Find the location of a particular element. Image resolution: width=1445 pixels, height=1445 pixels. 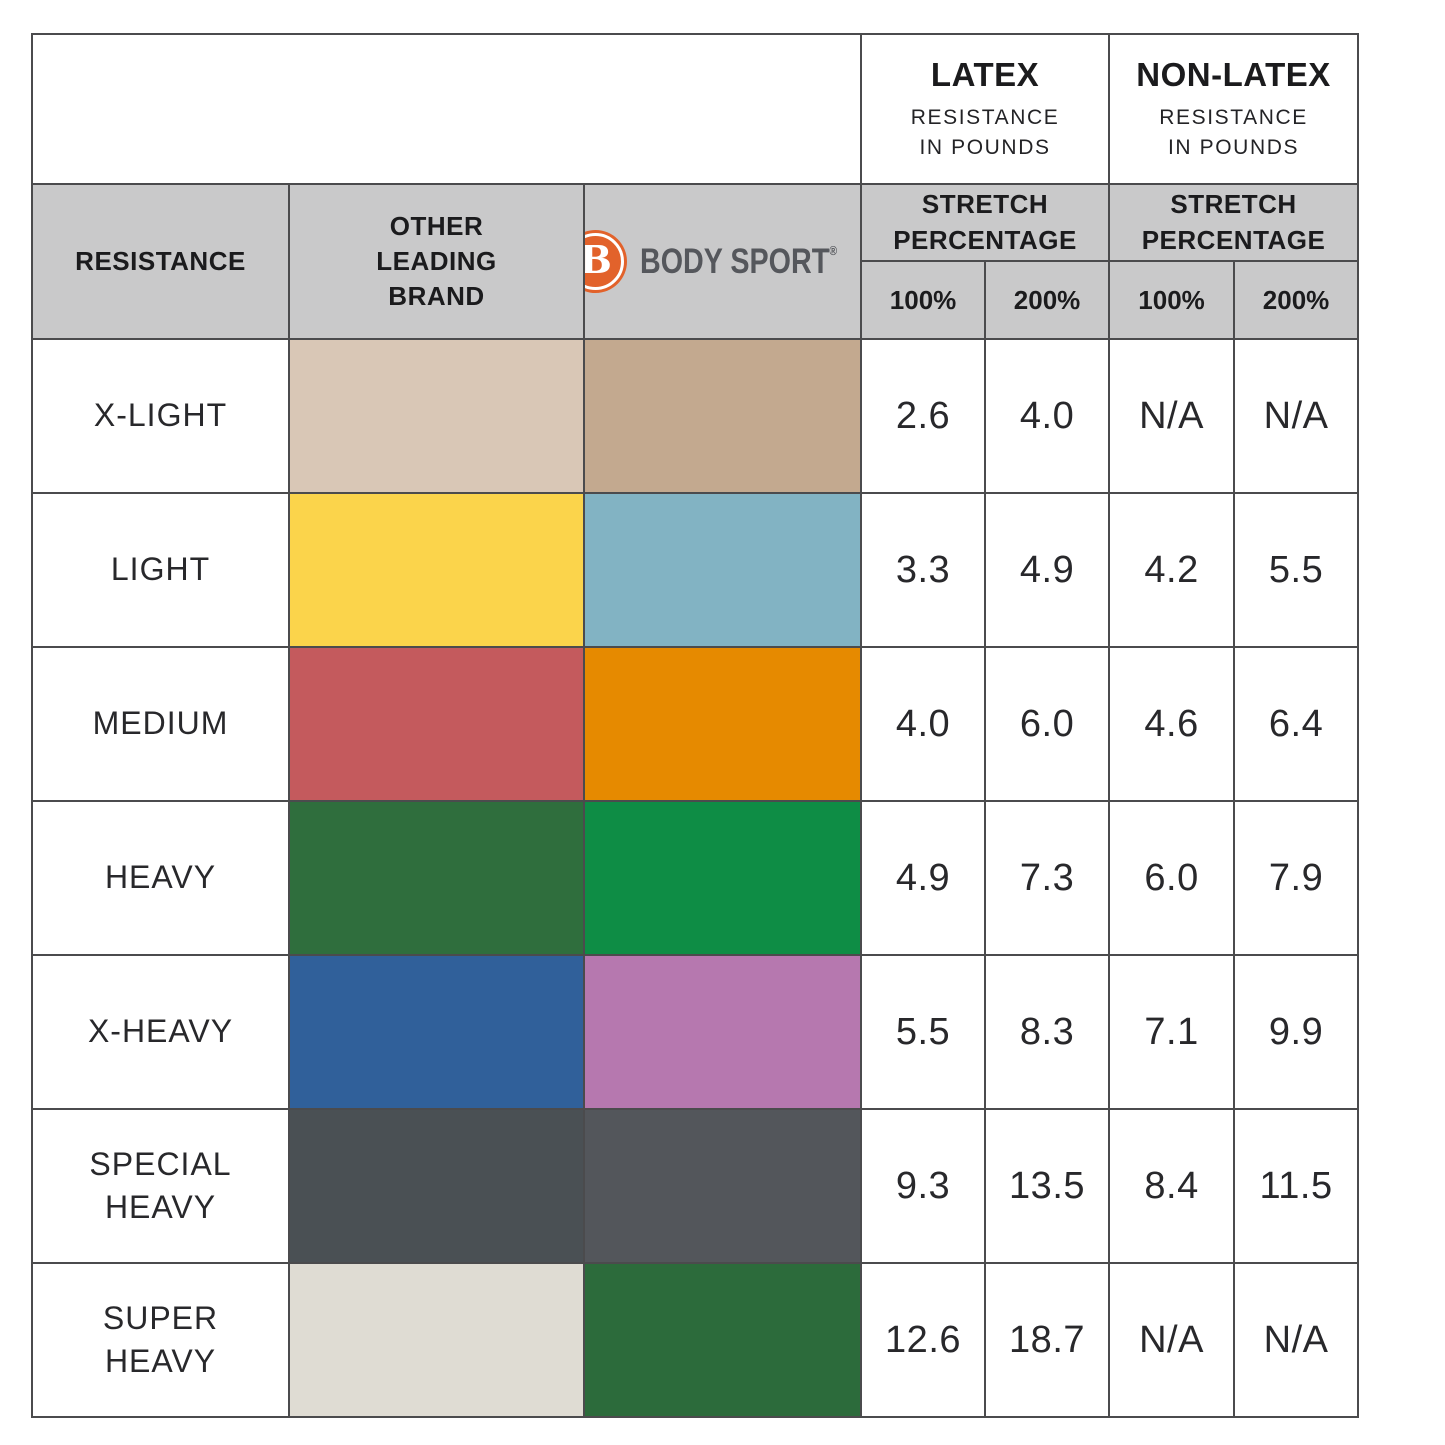

registered-mark: ® is located at coordinates (833, 250).